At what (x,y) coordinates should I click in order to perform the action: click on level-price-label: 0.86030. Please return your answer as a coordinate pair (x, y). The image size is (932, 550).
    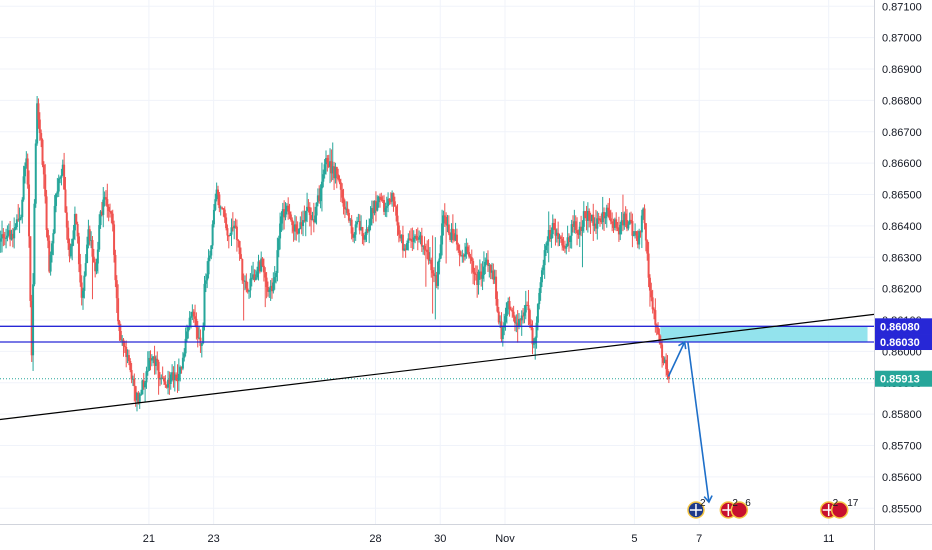
    Looking at the image, I should click on (900, 343).